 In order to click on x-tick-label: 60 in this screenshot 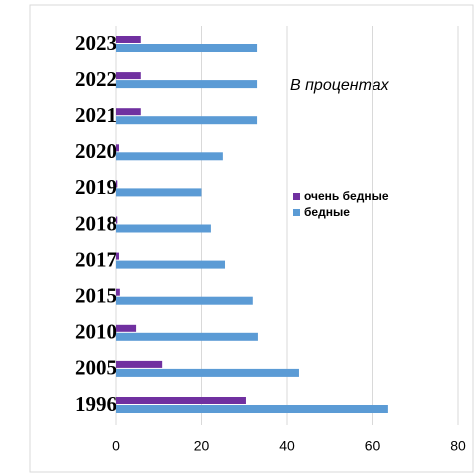, I will do `click(373, 446)`.